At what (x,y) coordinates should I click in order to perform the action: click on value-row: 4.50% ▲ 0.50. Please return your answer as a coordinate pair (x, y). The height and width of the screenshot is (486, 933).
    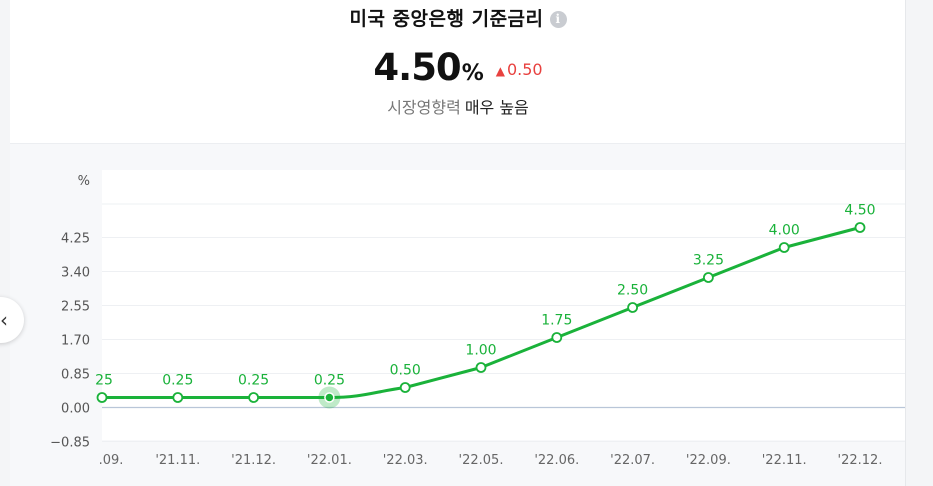
    Looking at the image, I should click on (458, 67).